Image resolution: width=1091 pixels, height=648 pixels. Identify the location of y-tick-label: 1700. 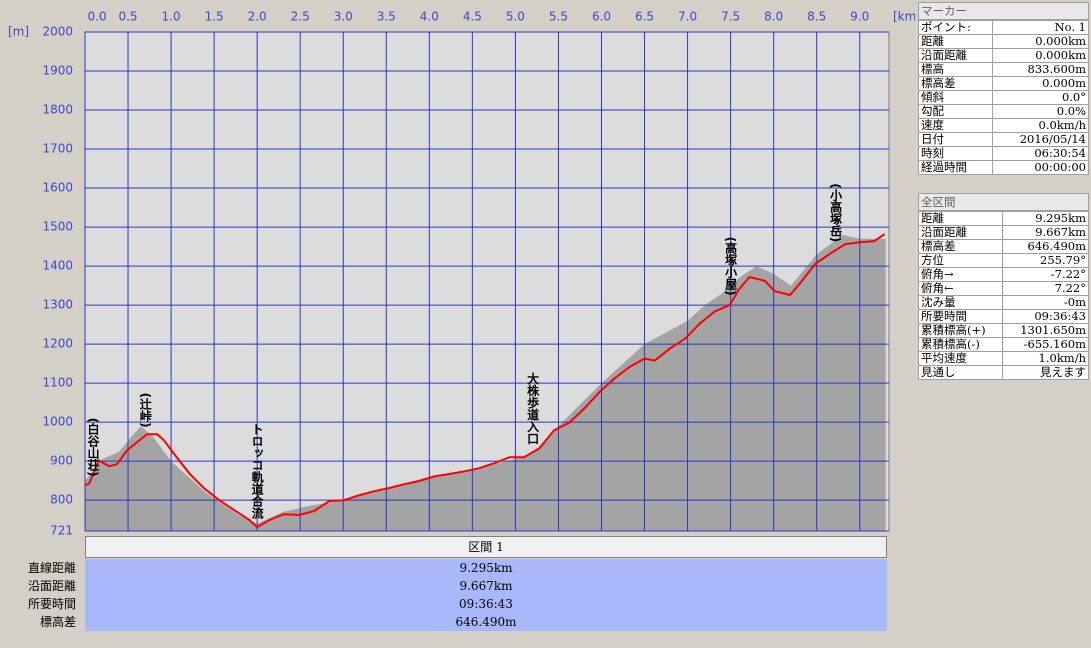
(57, 149).